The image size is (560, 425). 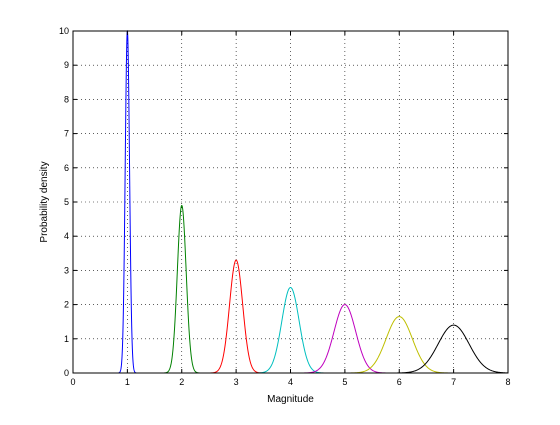 What do you see at coordinates (399, 382) in the screenshot?
I see `x-tick-label: 6` at bounding box center [399, 382].